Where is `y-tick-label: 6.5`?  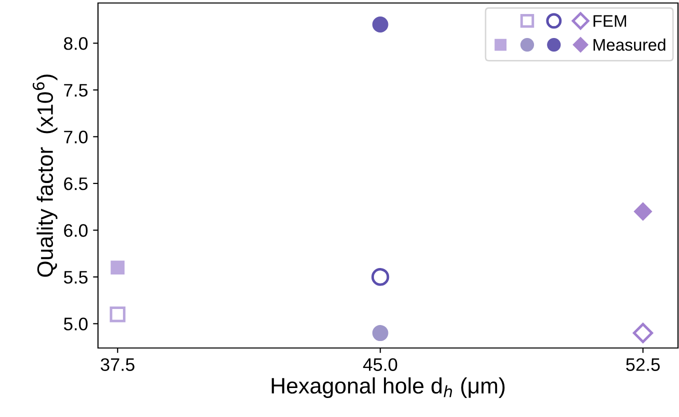
y-tick-label: 6.5 is located at coordinates (76, 183).